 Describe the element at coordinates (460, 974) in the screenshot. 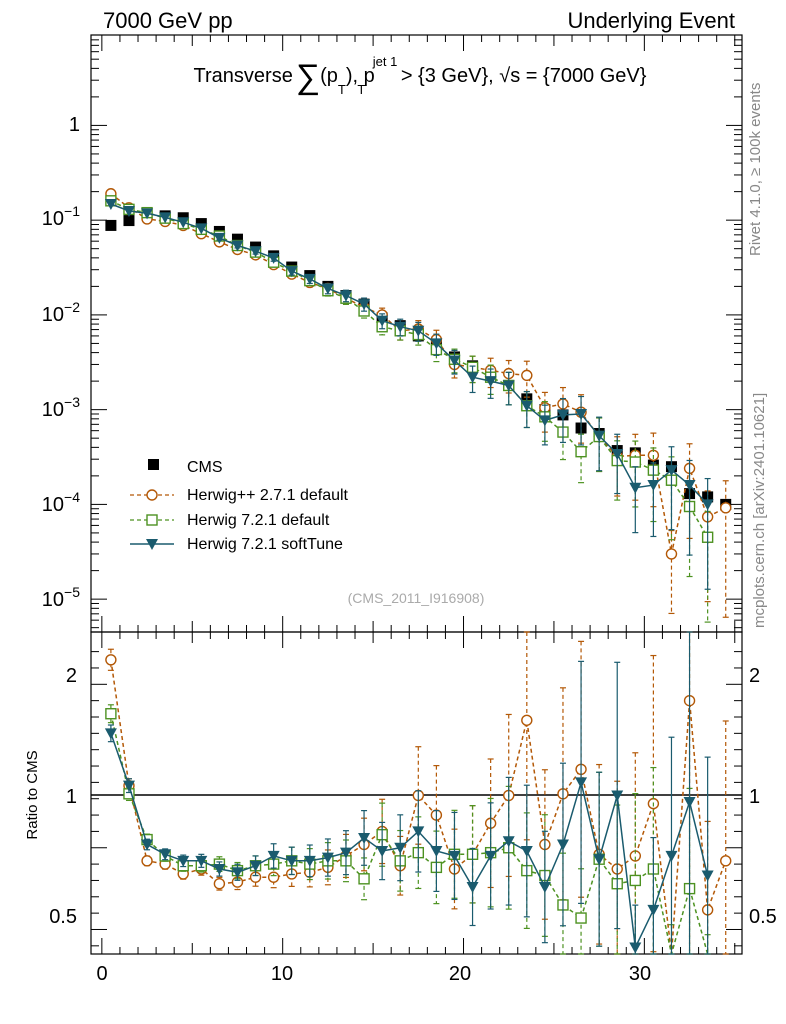

I see `xtick-label-20: 20` at that location.